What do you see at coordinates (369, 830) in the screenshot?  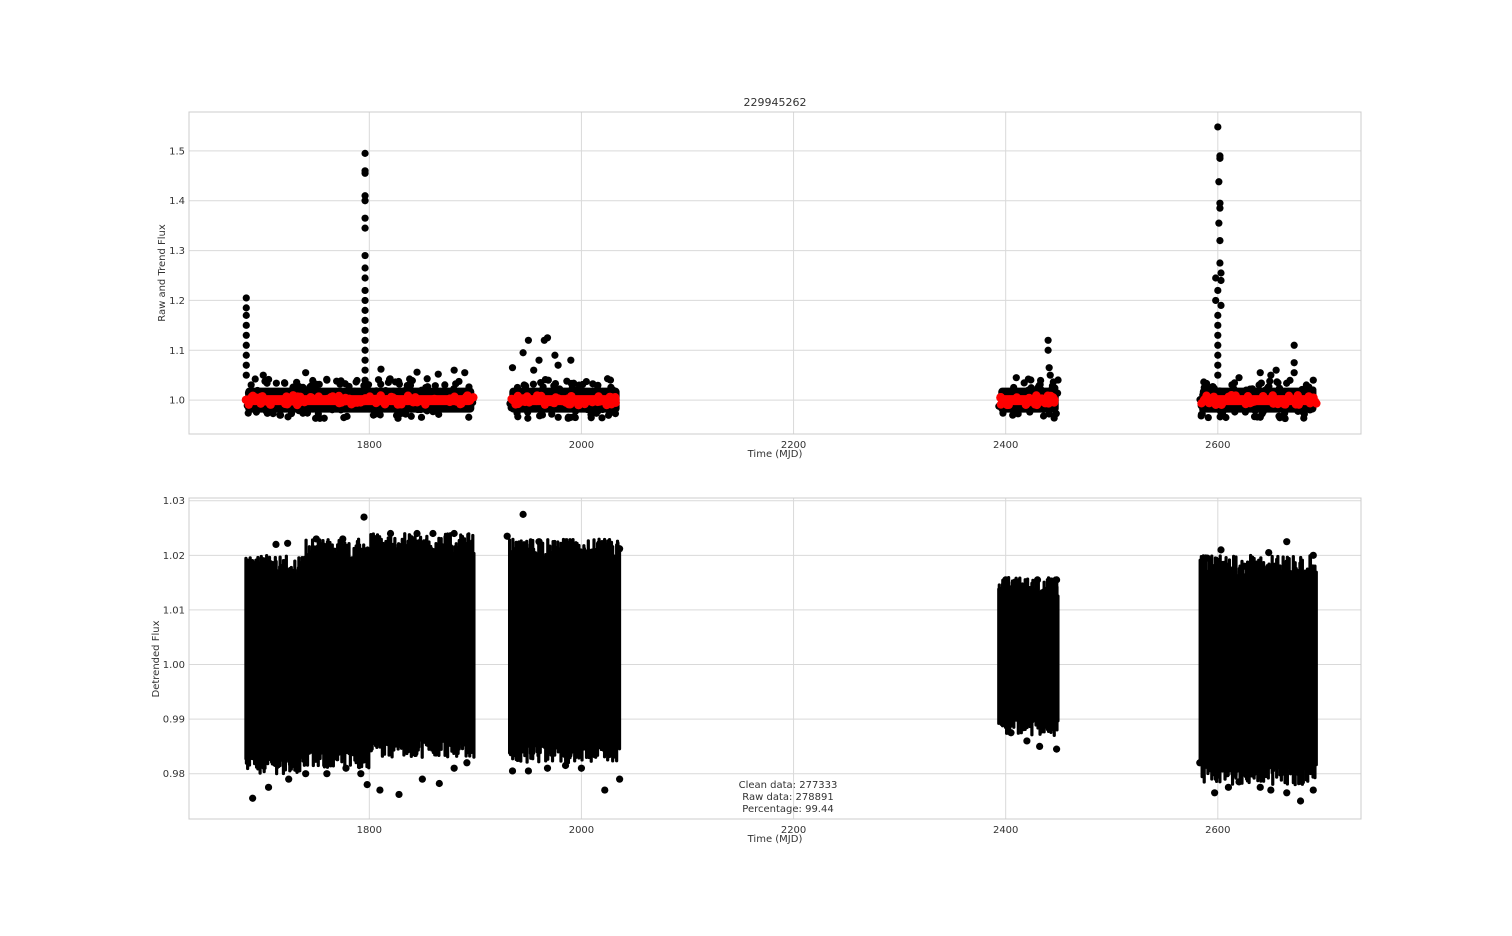 I see `x-tick-label: 1800` at bounding box center [369, 830].